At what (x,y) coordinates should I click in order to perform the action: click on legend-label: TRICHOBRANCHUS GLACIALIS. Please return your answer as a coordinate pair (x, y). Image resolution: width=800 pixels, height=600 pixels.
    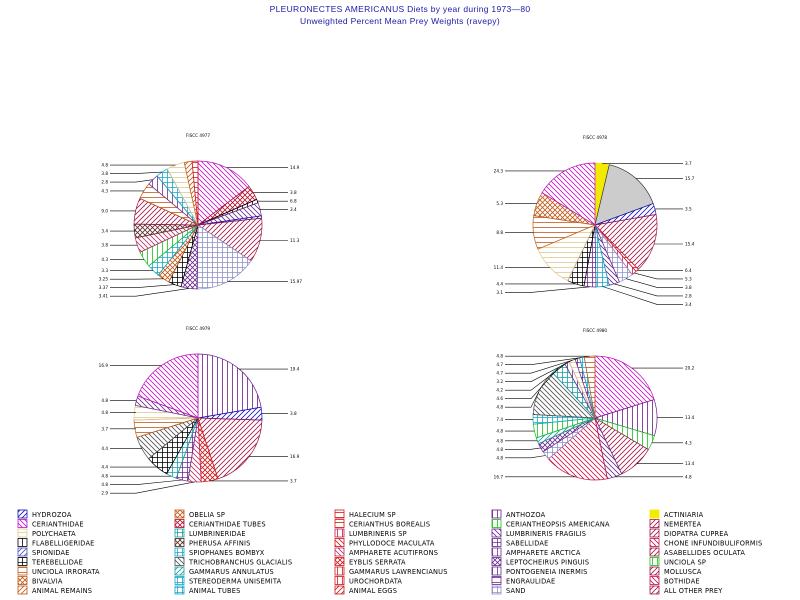
    Looking at the image, I should click on (240, 563).